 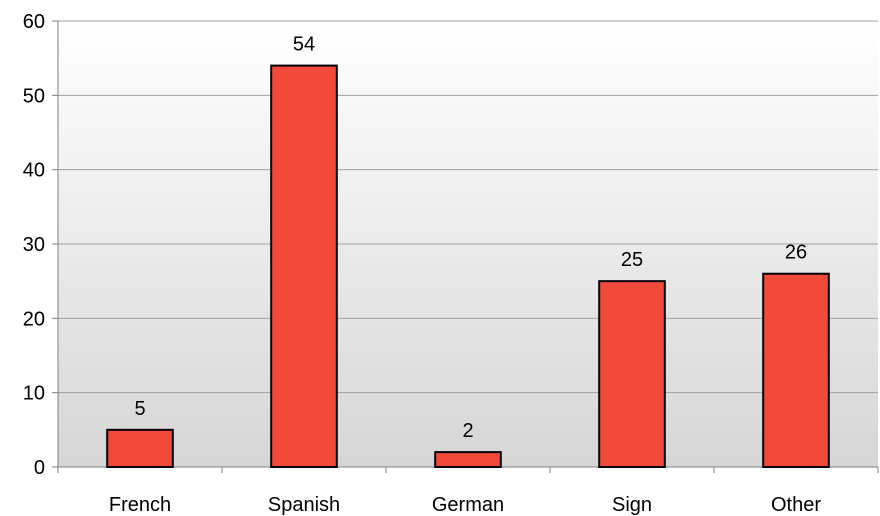 What do you see at coordinates (468, 505) in the screenshot?
I see `x-category-label: German` at bounding box center [468, 505].